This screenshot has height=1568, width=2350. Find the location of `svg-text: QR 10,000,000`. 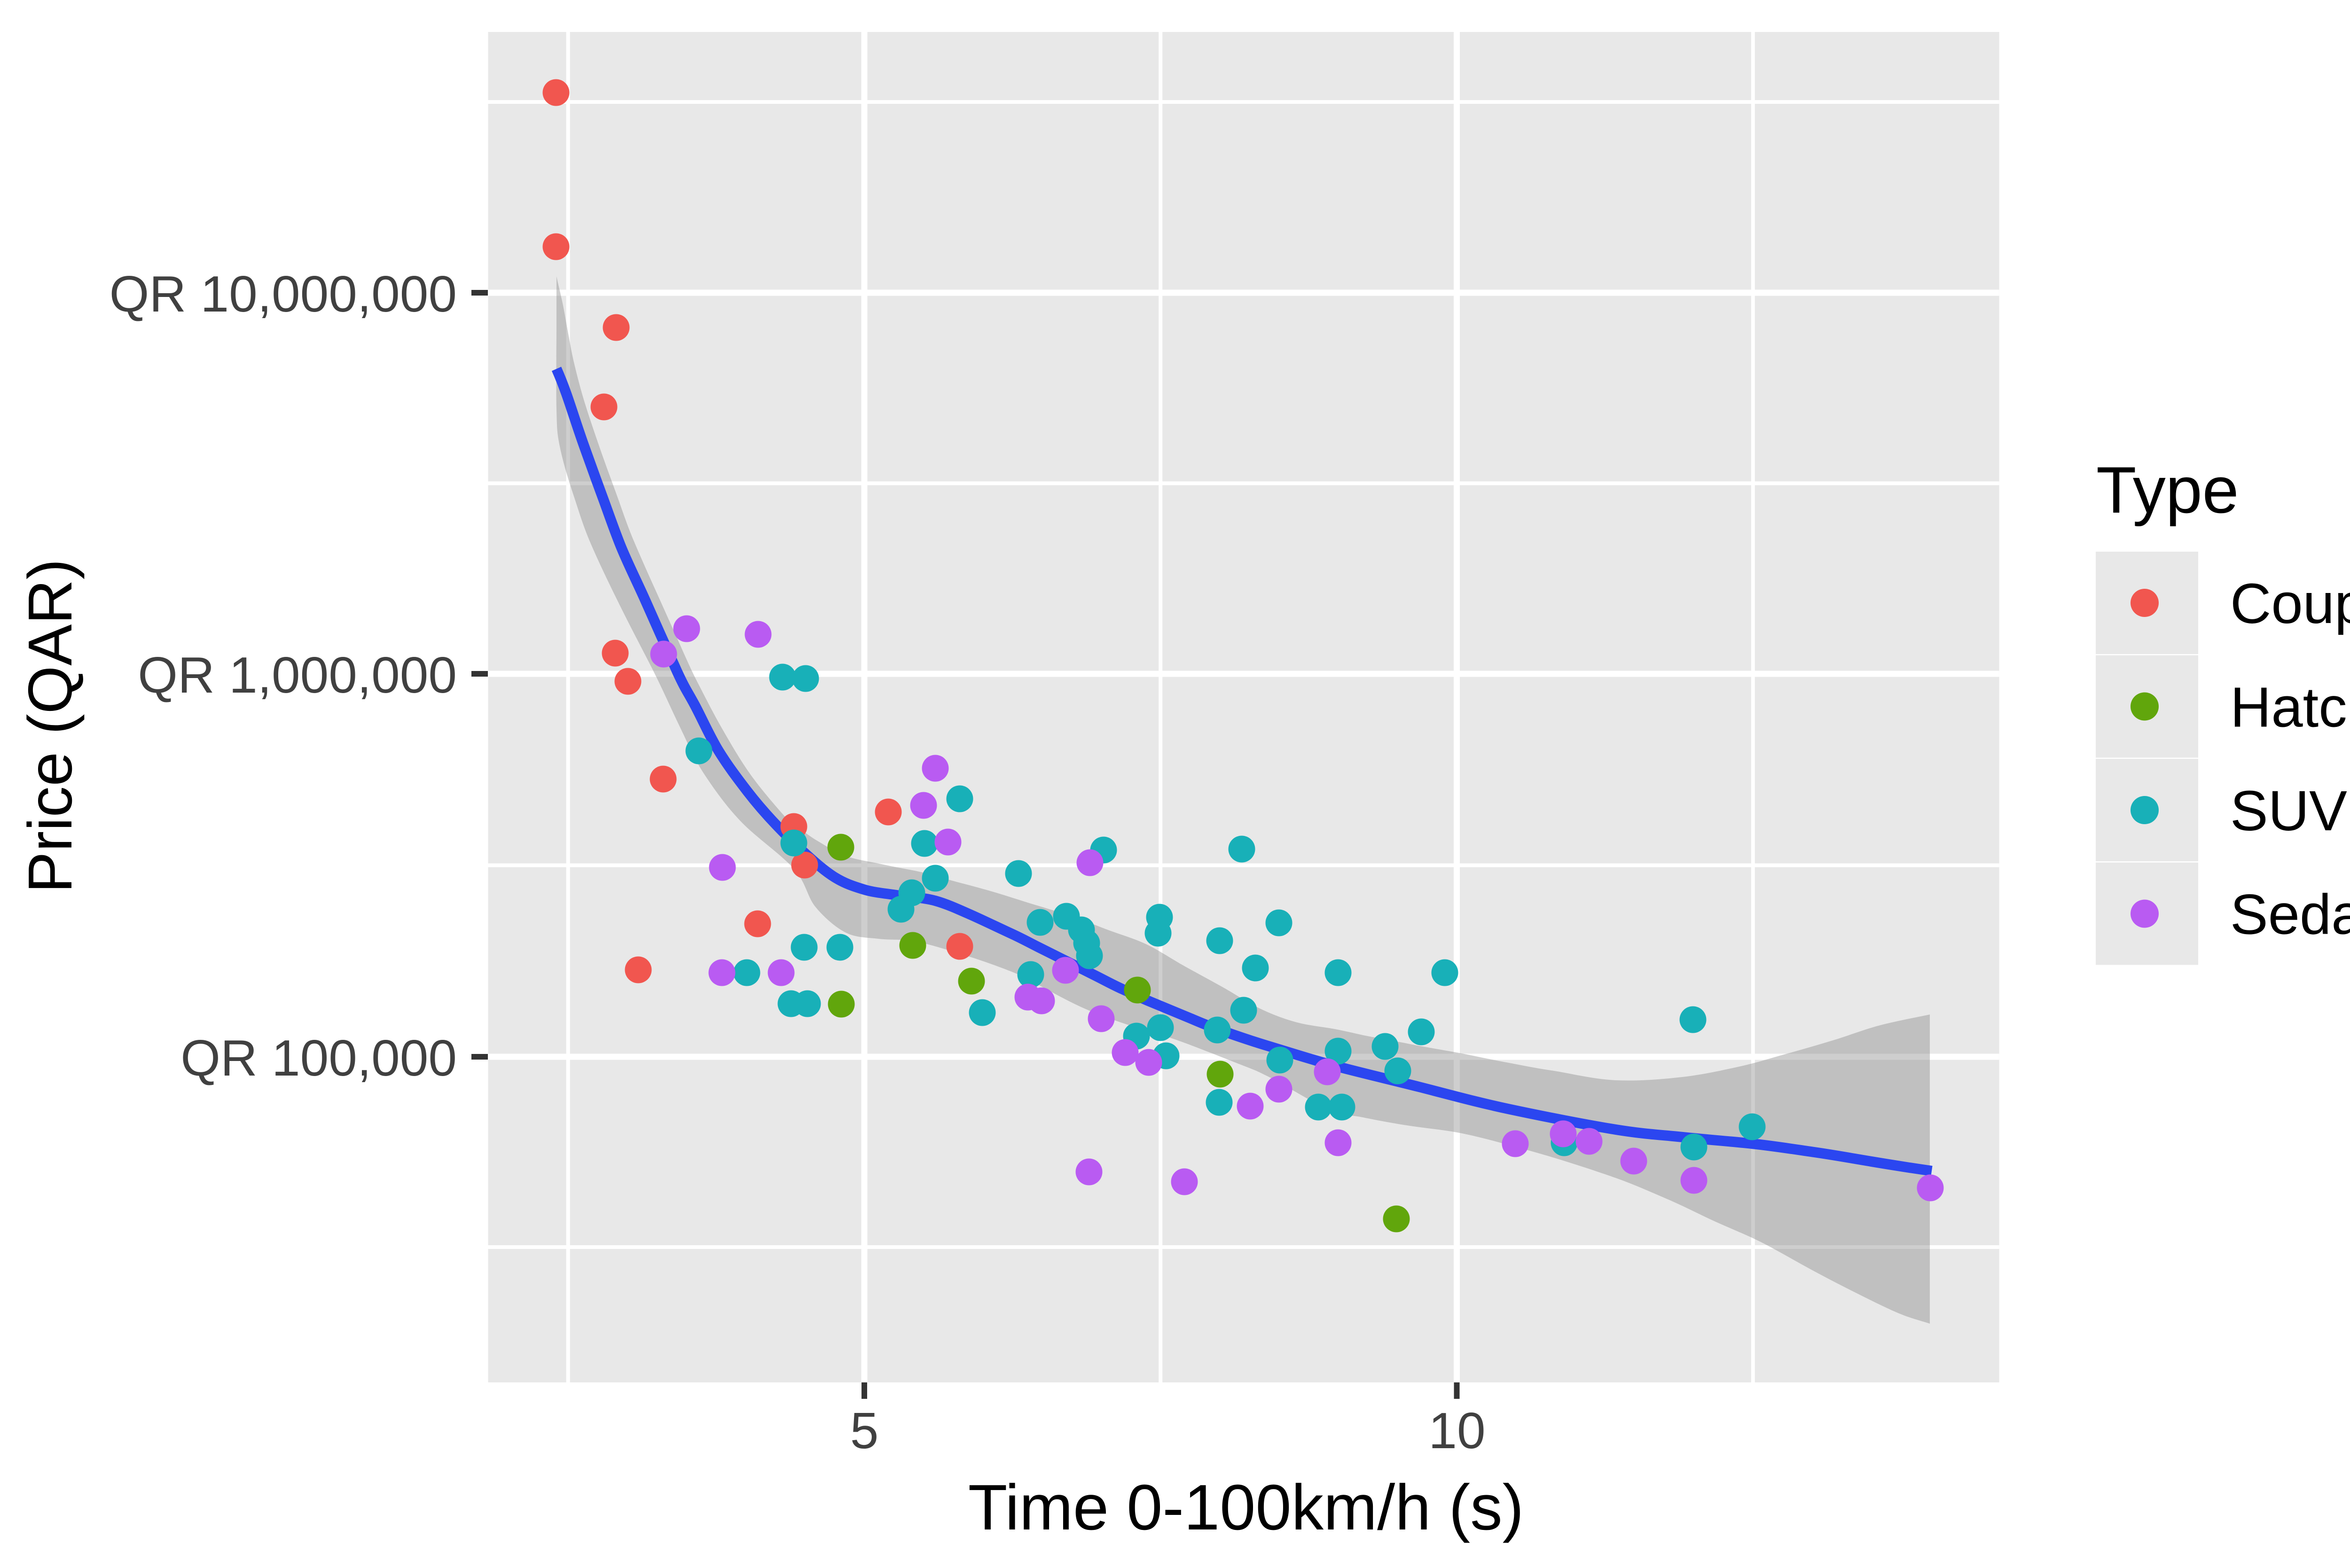

svg-text: QR 10,000,000 is located at coordinates (283, 294).